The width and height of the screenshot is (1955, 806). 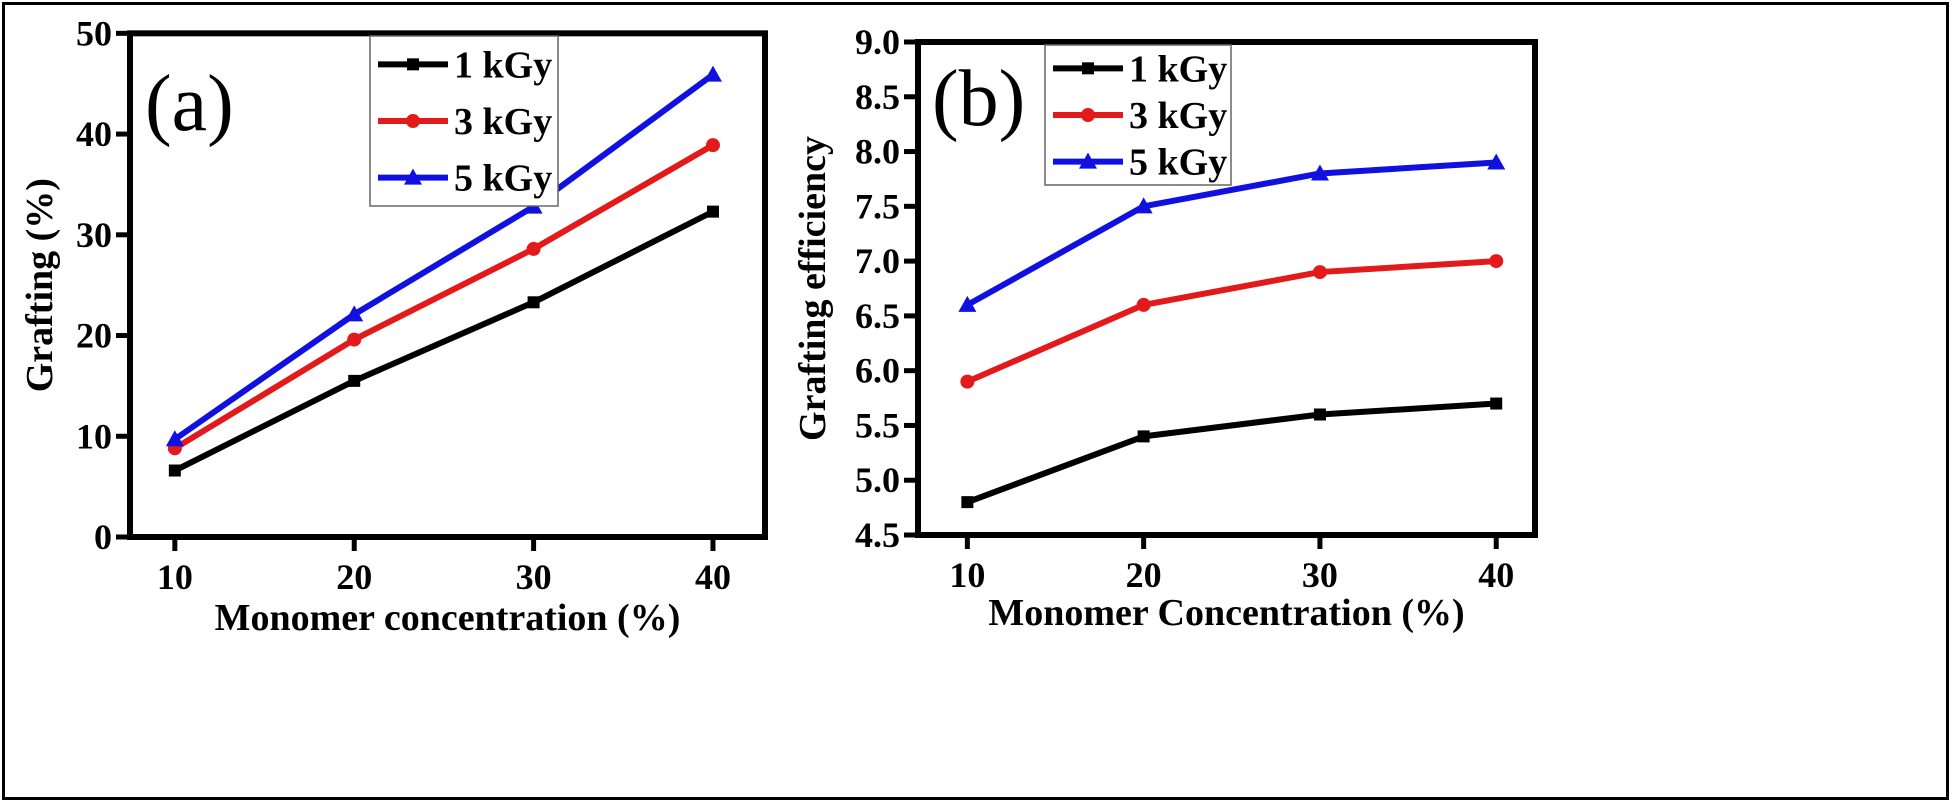 What do you see at coordinates (877, 152) in the screenshot?
I see `y-tick-label: 8.0` at bounding box center [877, 152].